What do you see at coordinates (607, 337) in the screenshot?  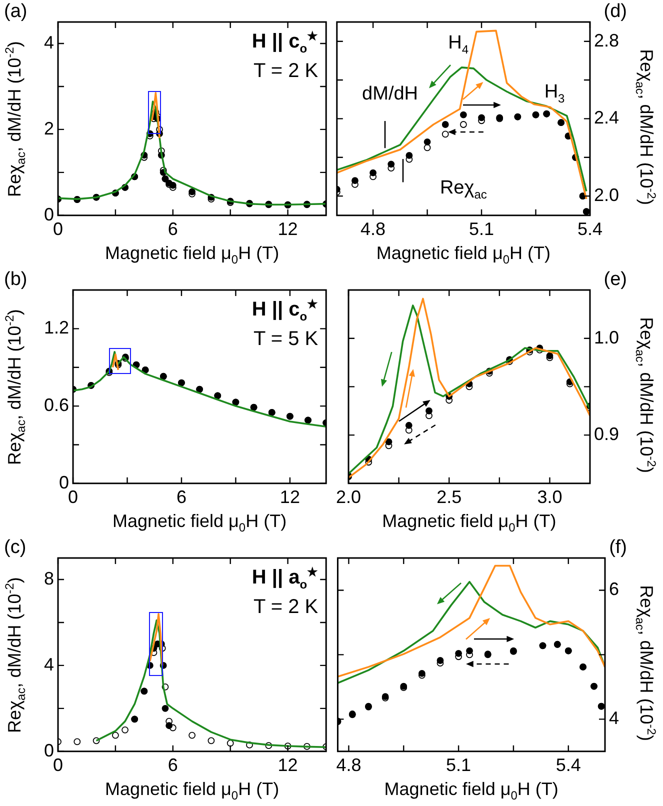 I see `y2-tick-label: 1.0` at bounding box center [607, 337].